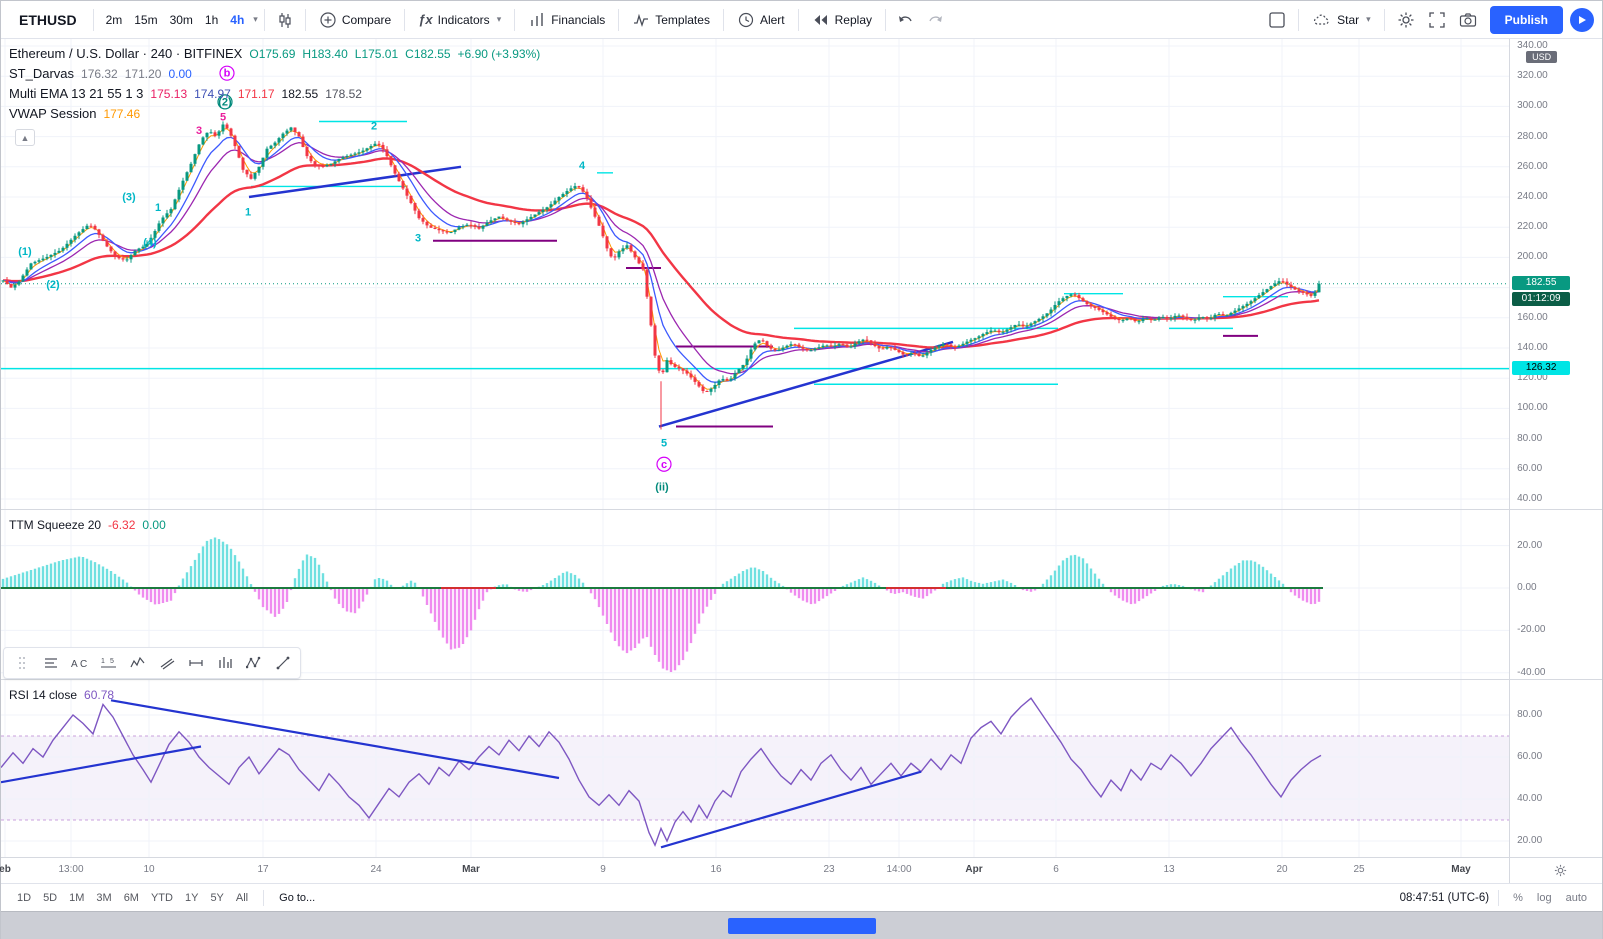 The image size is (1603, 939). I want to click on layout-button, so click(1277, 20).